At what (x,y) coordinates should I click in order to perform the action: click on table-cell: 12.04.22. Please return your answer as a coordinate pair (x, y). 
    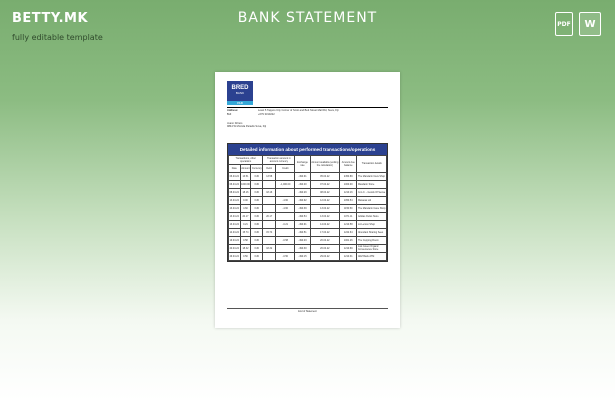
    Looking at the image, I should click on (325, 200).